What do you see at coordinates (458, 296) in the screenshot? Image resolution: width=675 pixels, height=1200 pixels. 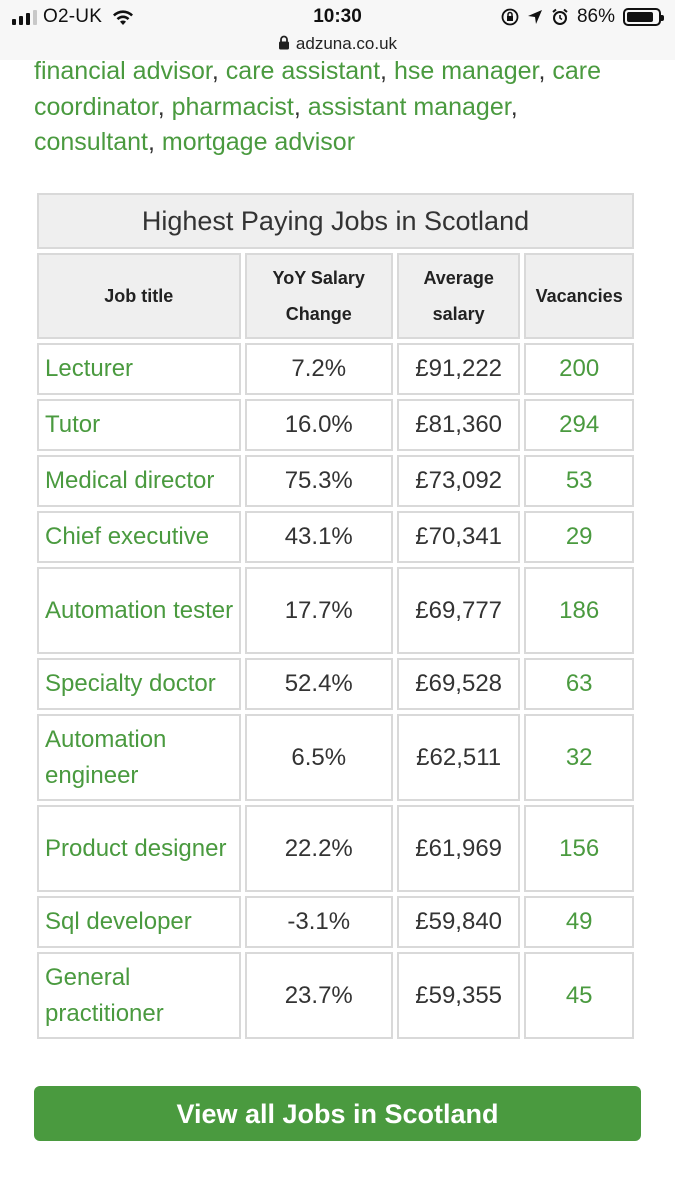 I see `header-average-salary: Average salary` at bounding box center [458, 296].